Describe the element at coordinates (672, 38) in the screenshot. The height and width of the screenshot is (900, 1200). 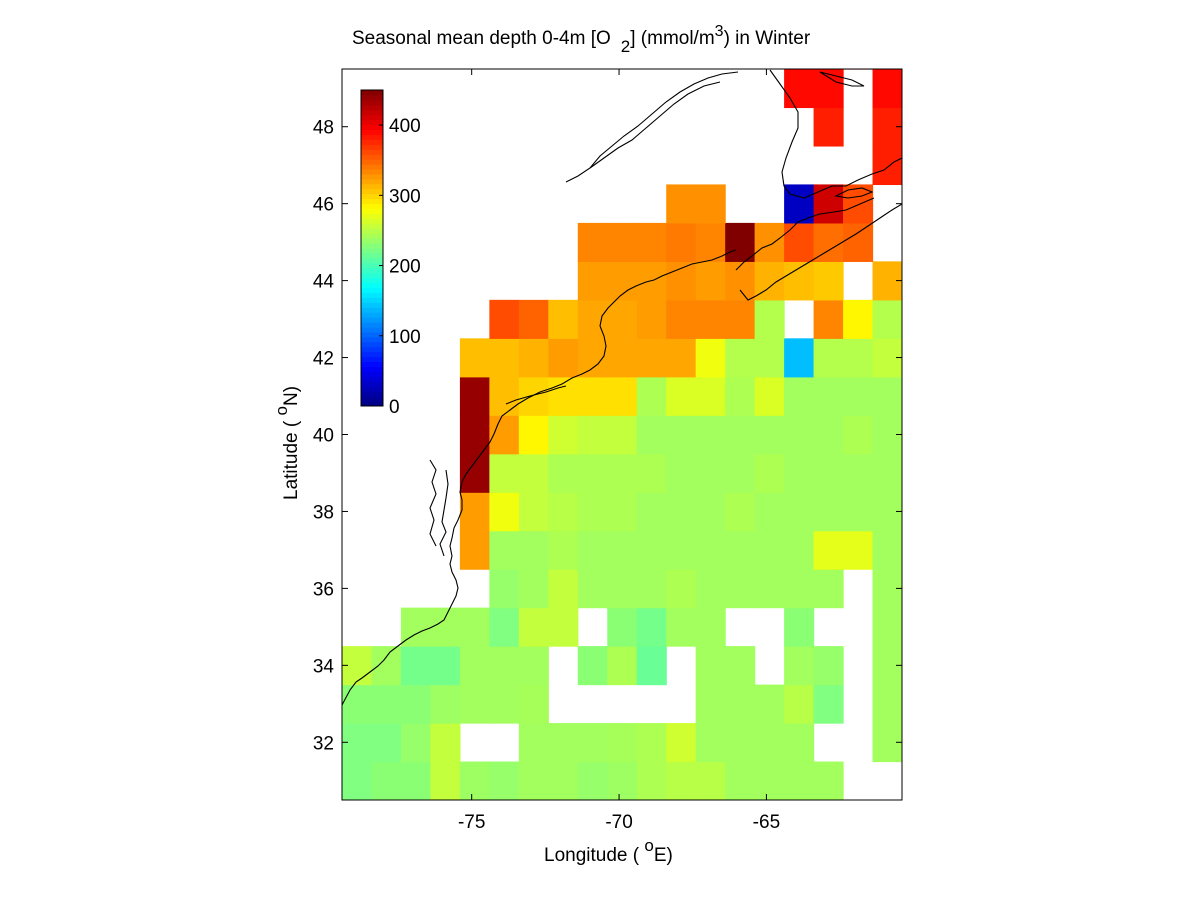
I see `title-middle: ] (mmol/m` at that location.